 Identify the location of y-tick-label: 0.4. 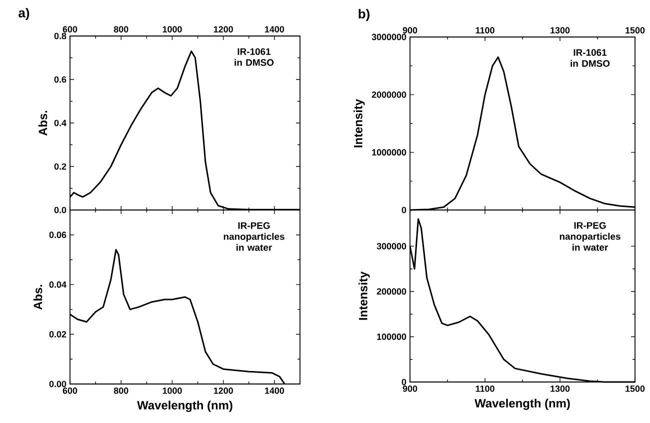
(60, 123).